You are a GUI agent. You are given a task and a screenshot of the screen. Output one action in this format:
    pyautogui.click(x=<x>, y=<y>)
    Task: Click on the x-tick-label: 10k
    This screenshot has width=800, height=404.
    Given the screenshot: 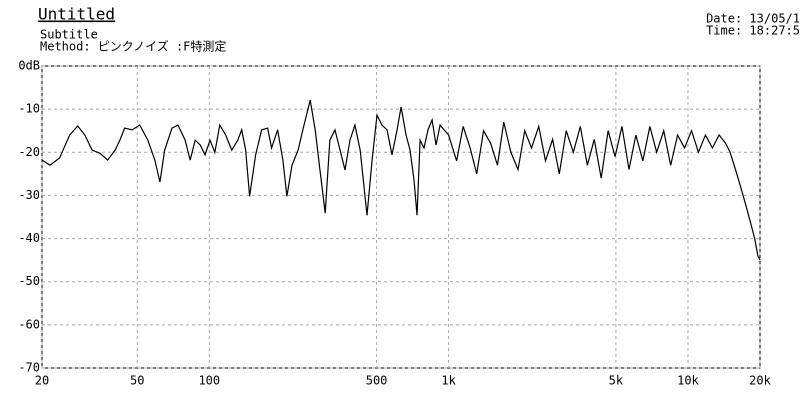 What is the action you would take?
    pyautogui.click(x=688, y=381)
    